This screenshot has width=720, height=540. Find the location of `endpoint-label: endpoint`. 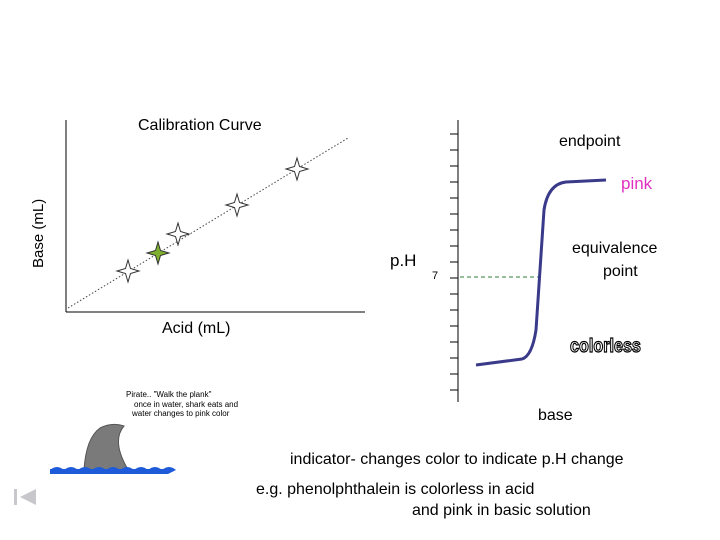

endpoint-label: endpoint is located at coordinates (590, 141).